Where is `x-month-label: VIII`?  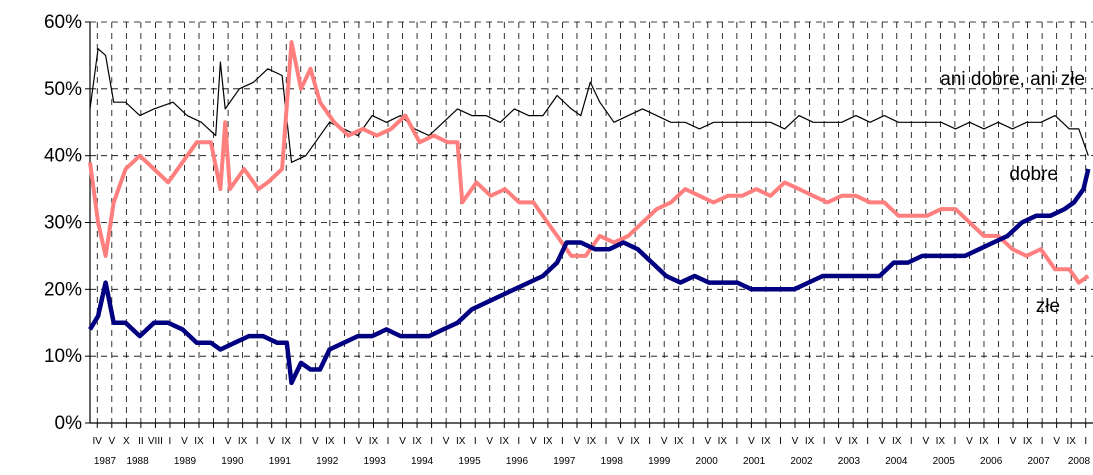
x-month-label: VIII is located at coordinates (155, 441).